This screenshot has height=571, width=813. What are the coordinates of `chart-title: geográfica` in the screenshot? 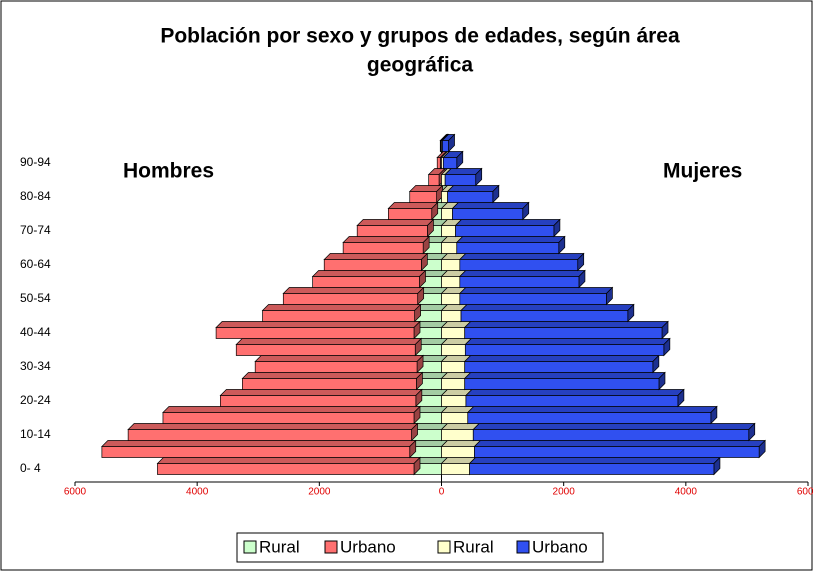 It's located at (420, 65).